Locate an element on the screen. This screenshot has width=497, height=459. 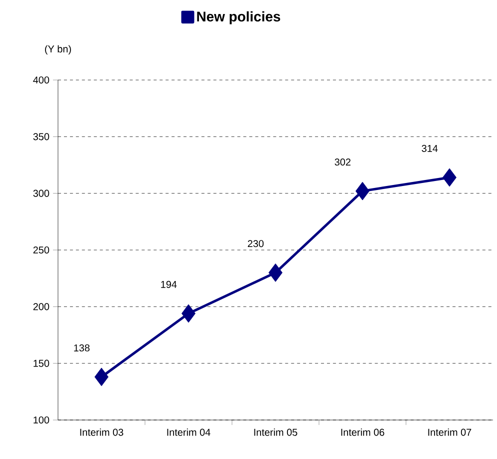
y-tick-label: 400 is located at coordinates (41, 80).